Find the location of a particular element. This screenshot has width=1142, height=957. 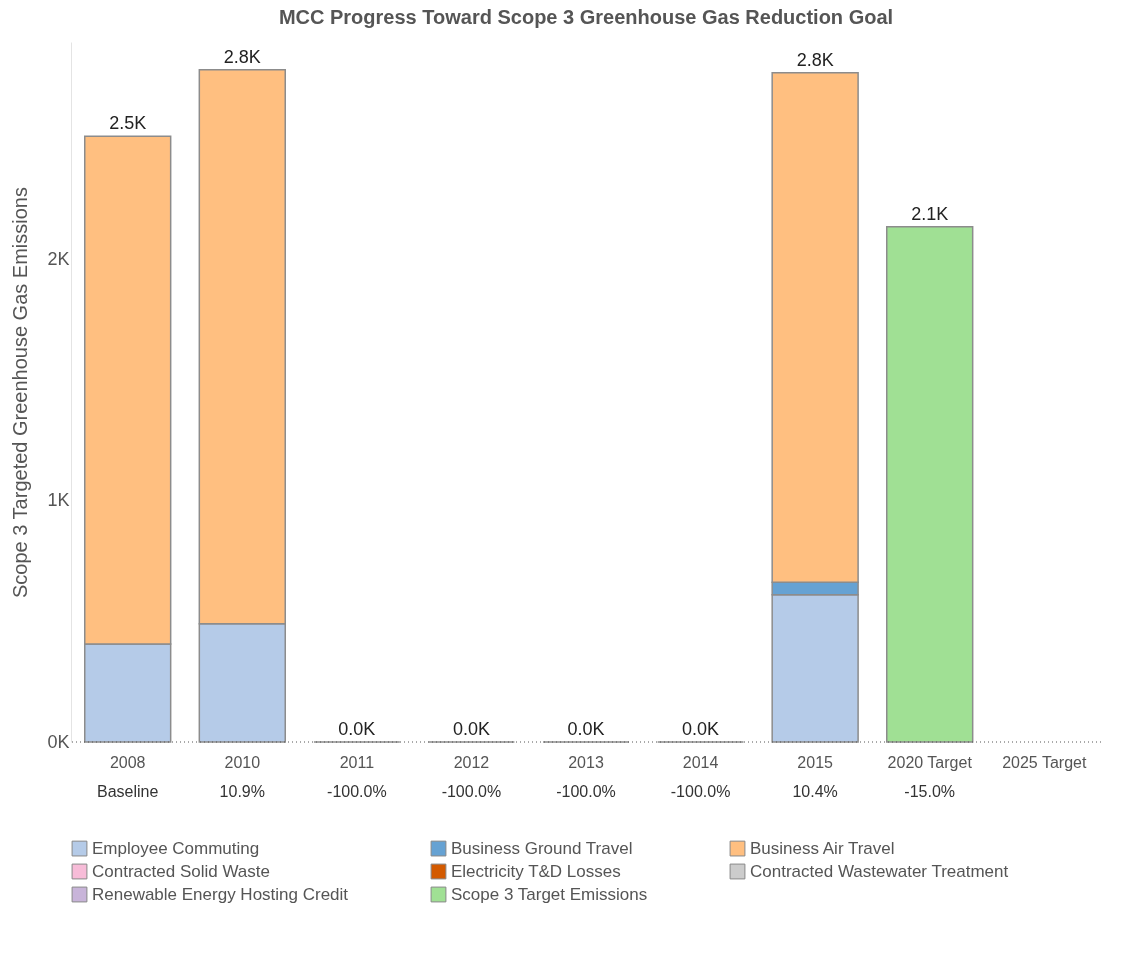

y-axis-title: Scope 3 Targeted Greenhouse Gas Emissions is located at coordinates (20, 392).